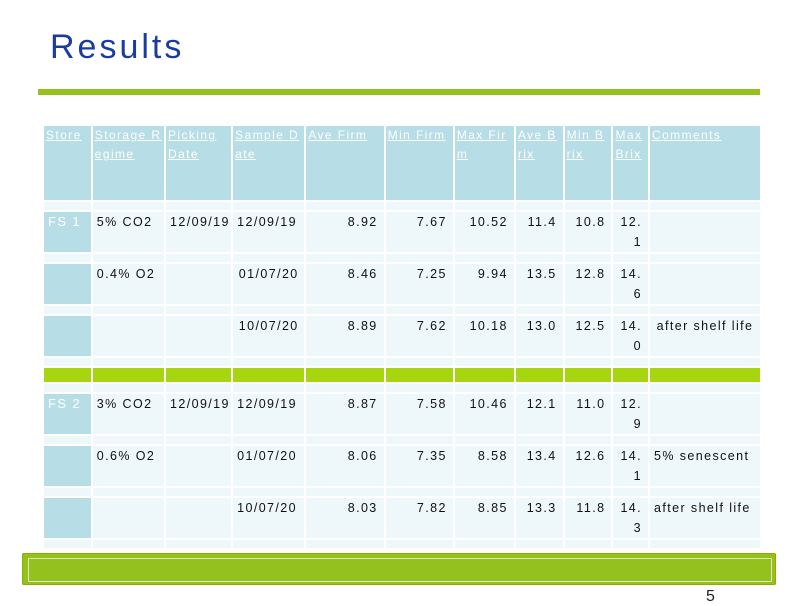 This screenshot has width=800, height=606. What do you see at coordinates (128, 284) in the screenshot?
I see `regime-cell: 0.4% O2` at bounding box center [128, 284].